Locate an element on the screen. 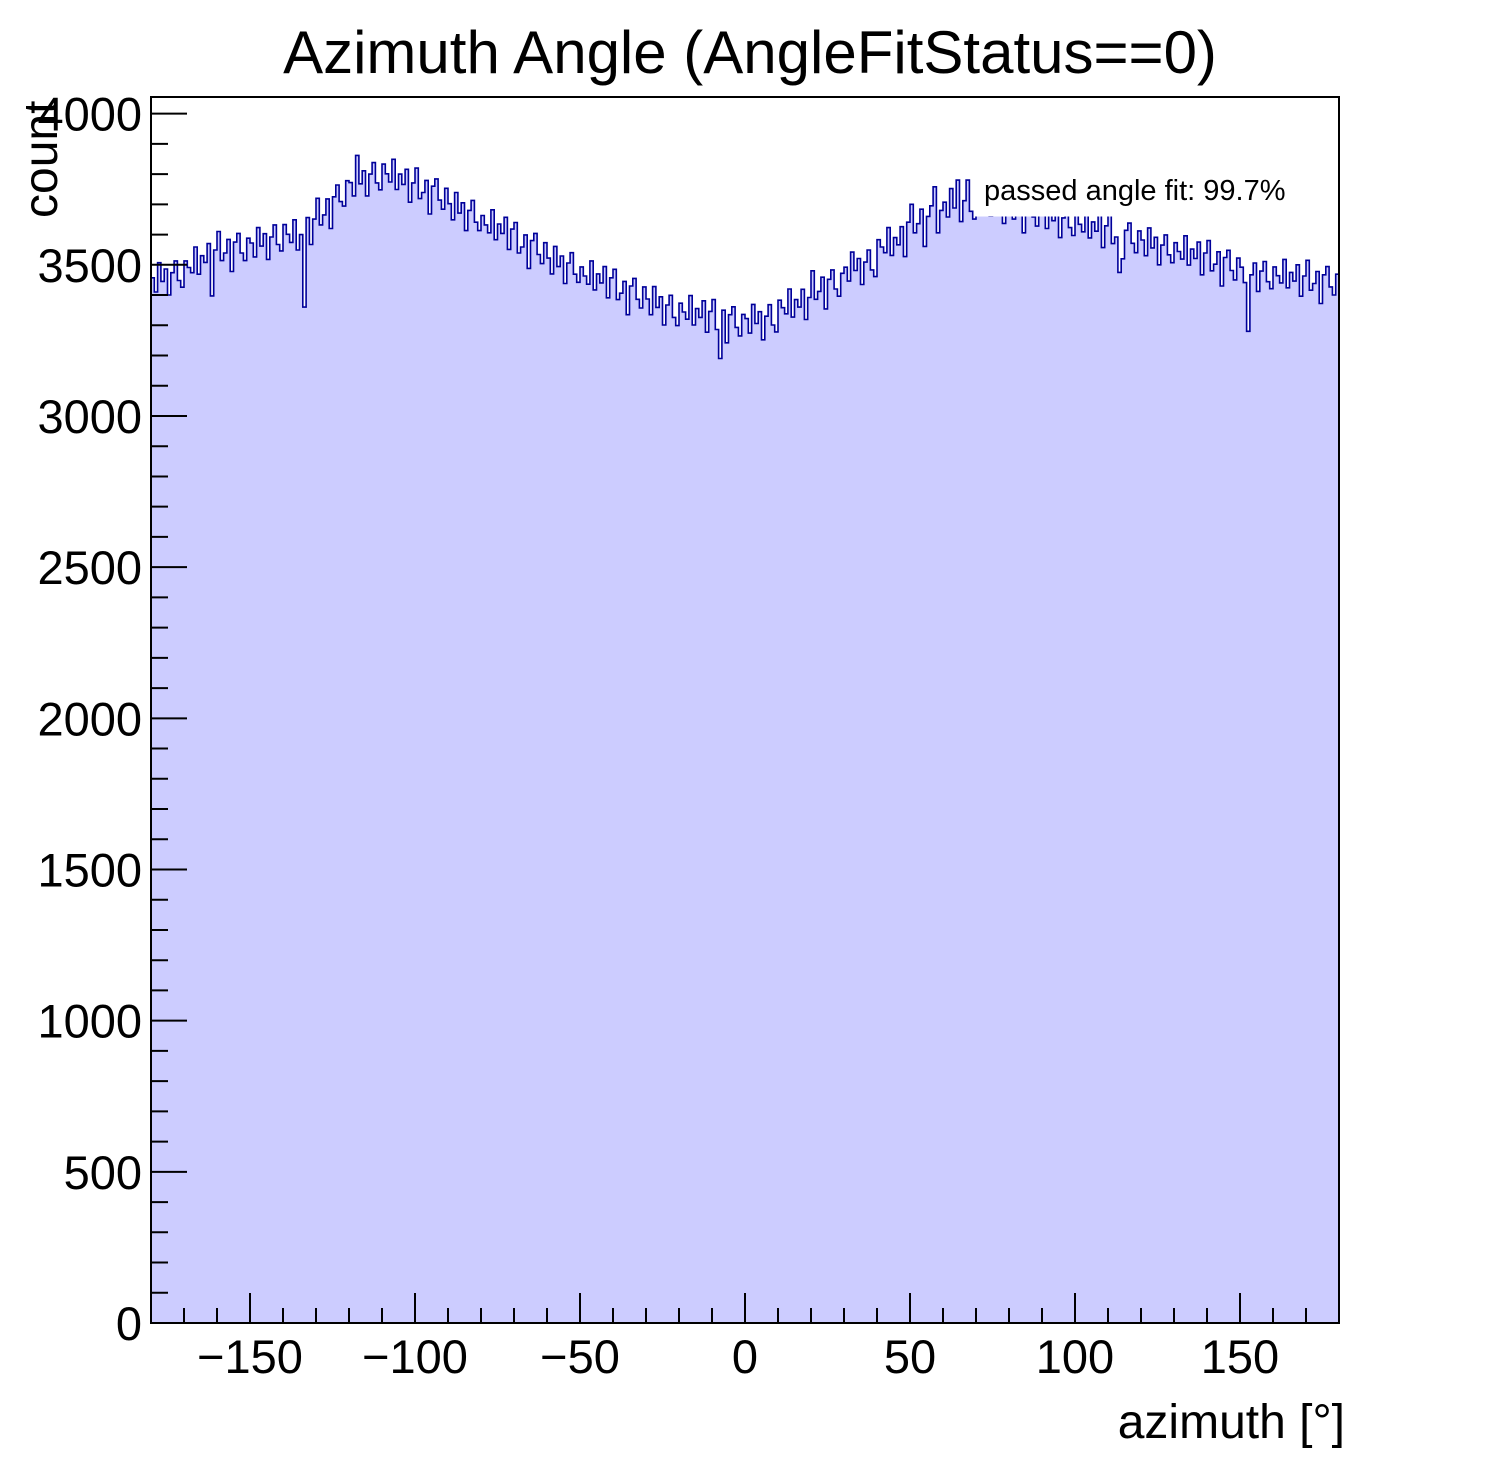  x-tick-label: −150 is located at coordinates (250, 1356).